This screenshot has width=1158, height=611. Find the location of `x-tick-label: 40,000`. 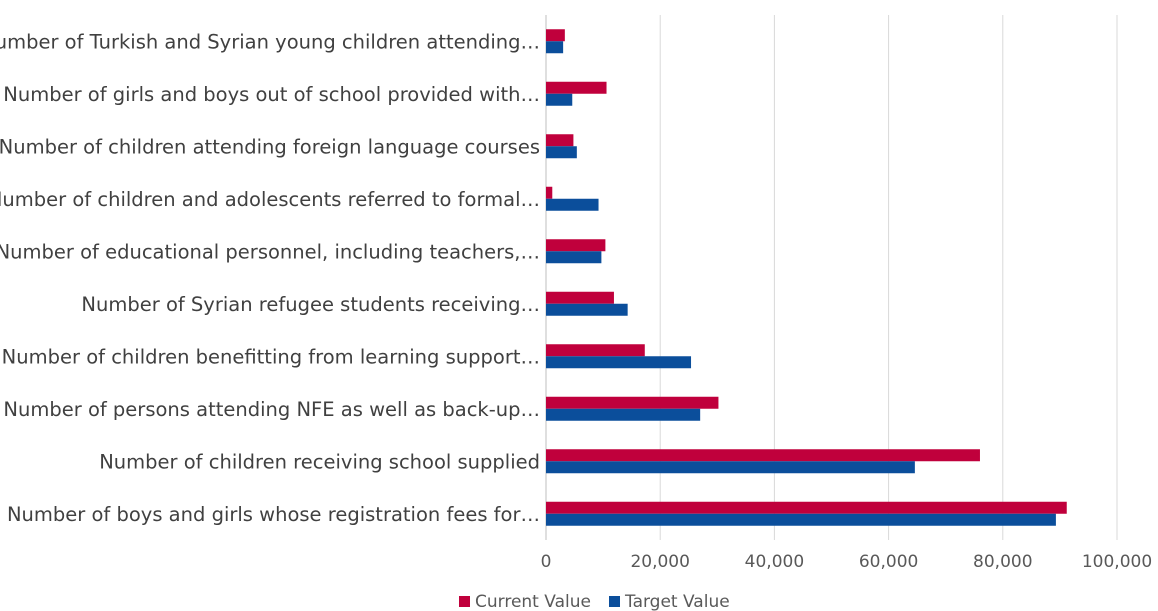

x-tick-label: 40,000 is located at coordinates (774, 562).